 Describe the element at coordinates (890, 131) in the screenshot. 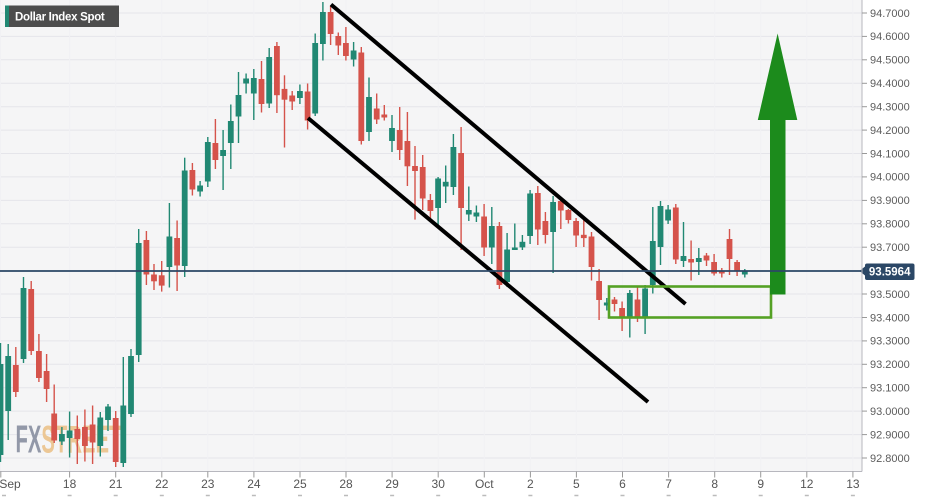

I see `svg-text: 94.2000` at that location.